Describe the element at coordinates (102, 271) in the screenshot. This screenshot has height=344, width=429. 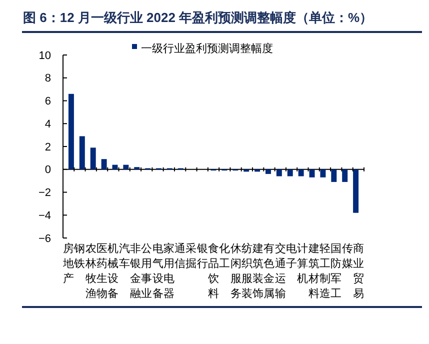
I see `x-tick-label: 医药生物` at that location.